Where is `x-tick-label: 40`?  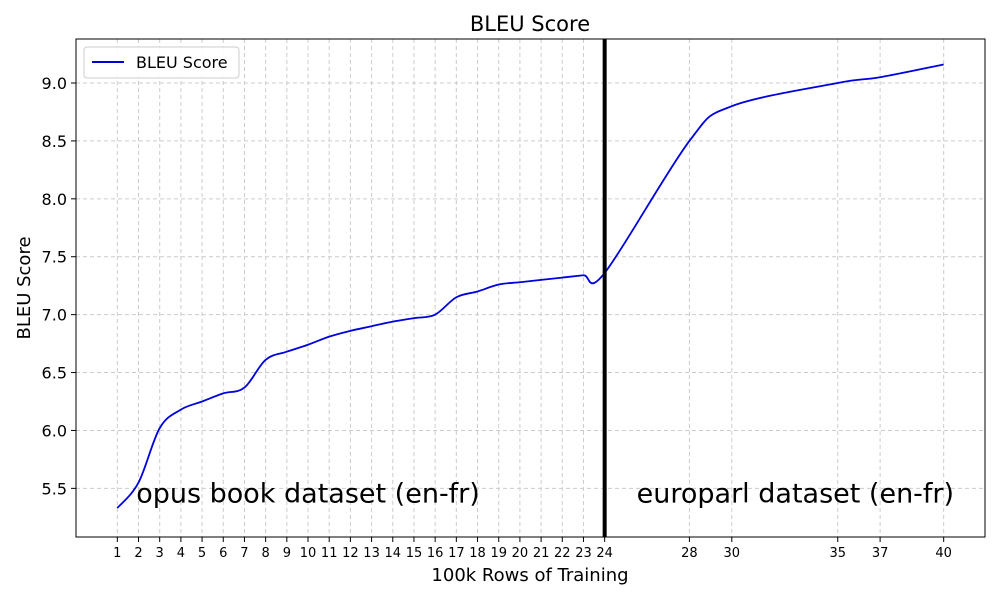 x-tick-label: 40 is located at coordinates (943, 553).